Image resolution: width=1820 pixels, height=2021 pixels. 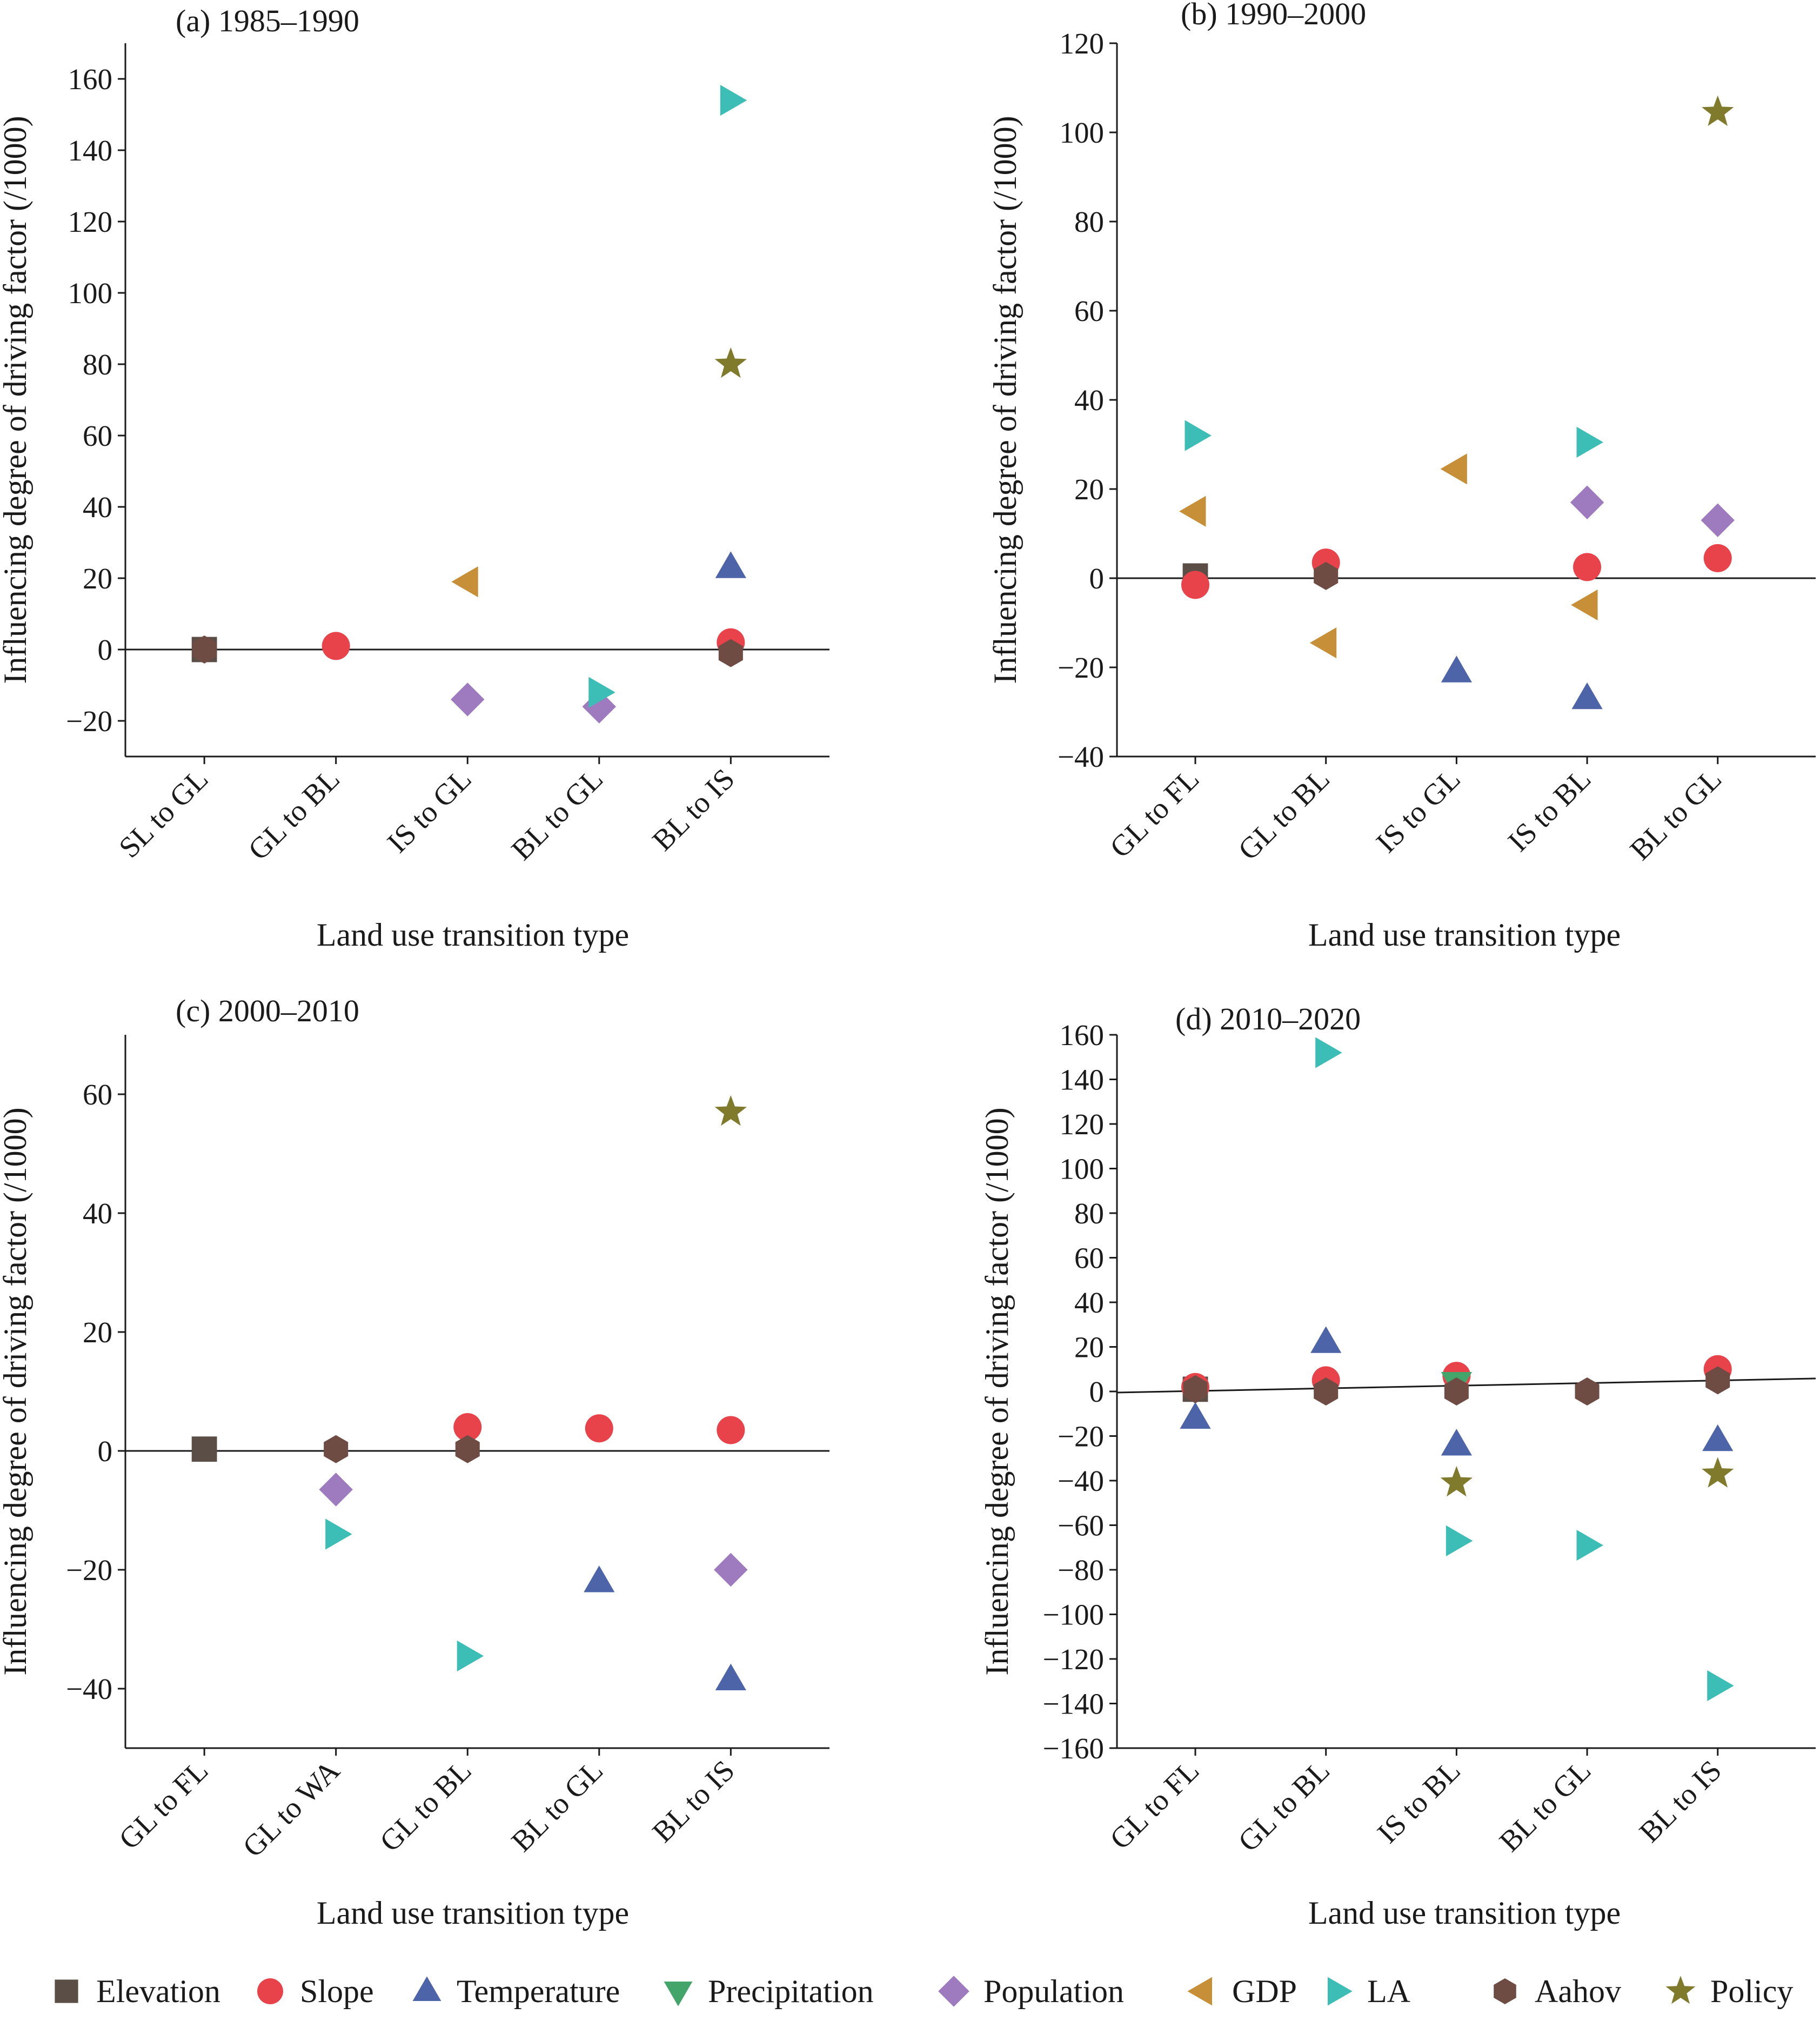 What do you see at coordinates (1752, 1991) in the screenshot?
I see `legend-label-policy: Policy` at bounding box center [1752, 1991].